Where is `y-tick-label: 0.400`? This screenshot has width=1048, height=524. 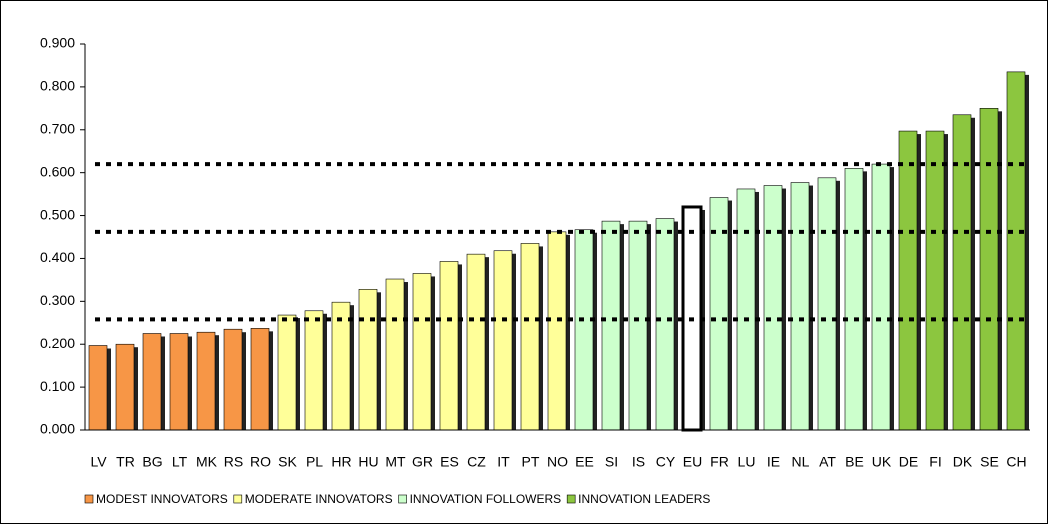
y-tick-label: 0.400 is located at coordinates (57, 257).